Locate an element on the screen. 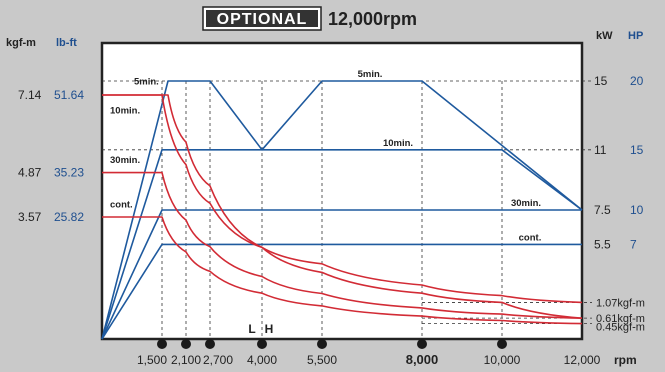 The height and width of the screenshot is (372, 665). torque-label-10min: 10min. is located at coordinates (125, 110).